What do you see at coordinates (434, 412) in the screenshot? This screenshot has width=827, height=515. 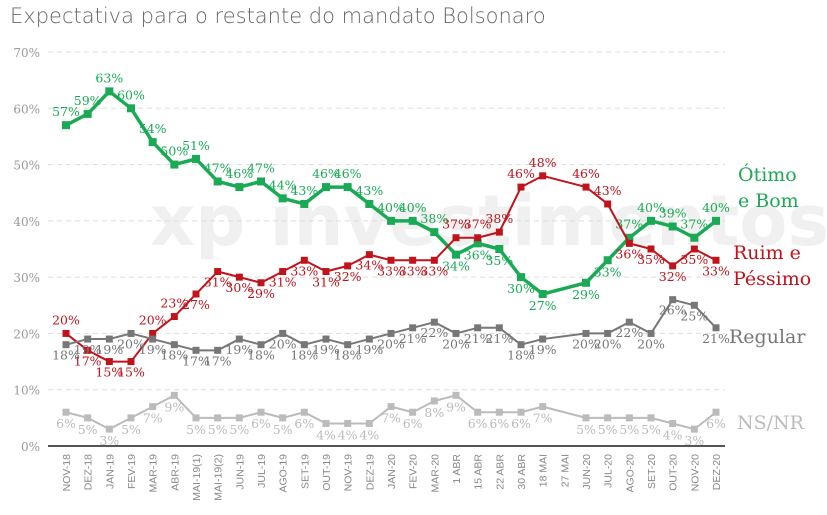 I see `data-label: 8%` at bounding box center [434, 412].